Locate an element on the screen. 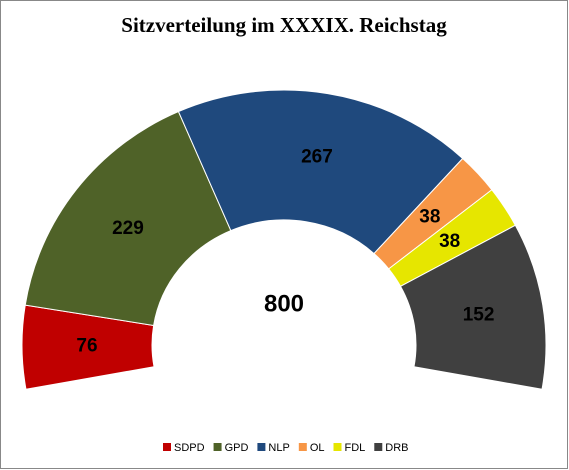 The width and height of the screenshot is (569, 470). slice is located at coordinates (473, 307).